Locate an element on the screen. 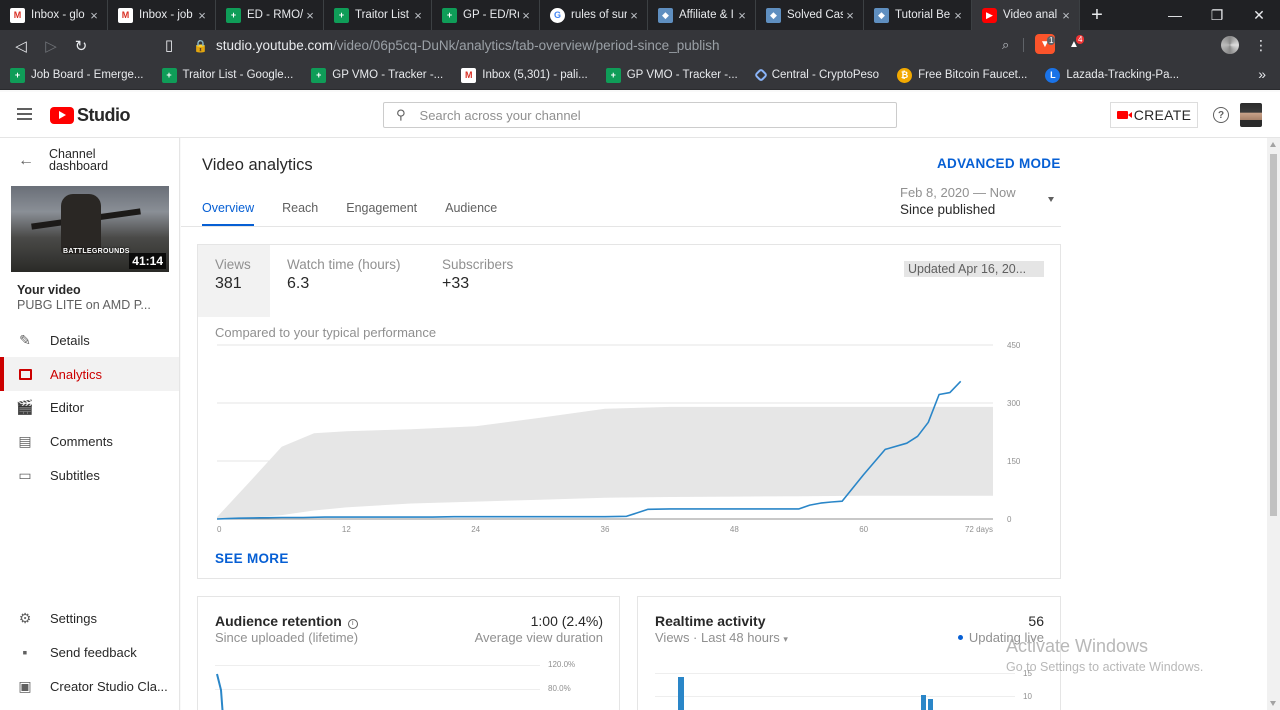 The image size is (1280, 710). browser-tab: M Inbox - job × is located at coordinates (162, 15).